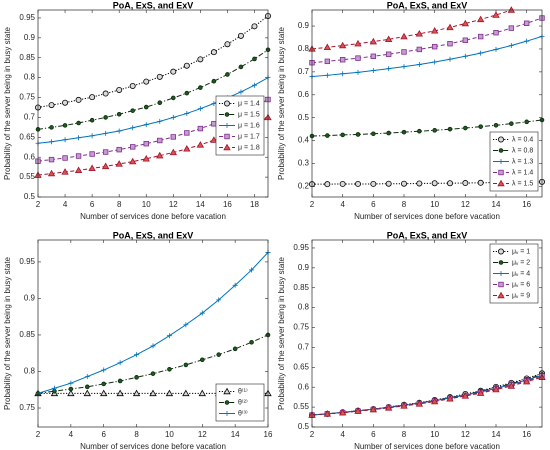  I want to click on y-tick-label: 0.2, so click(304, 186).